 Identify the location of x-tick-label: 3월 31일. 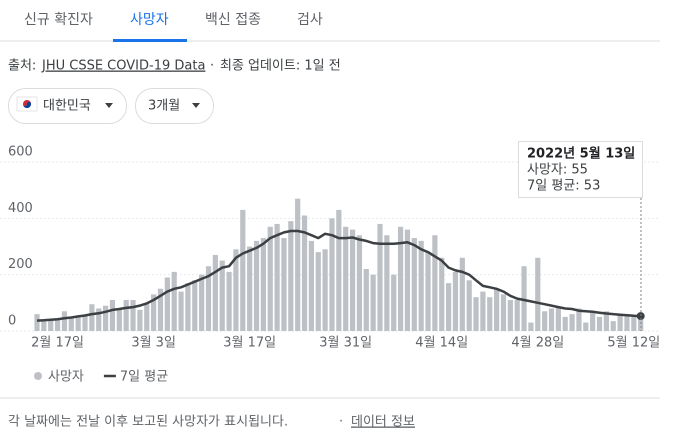
(345, 343).